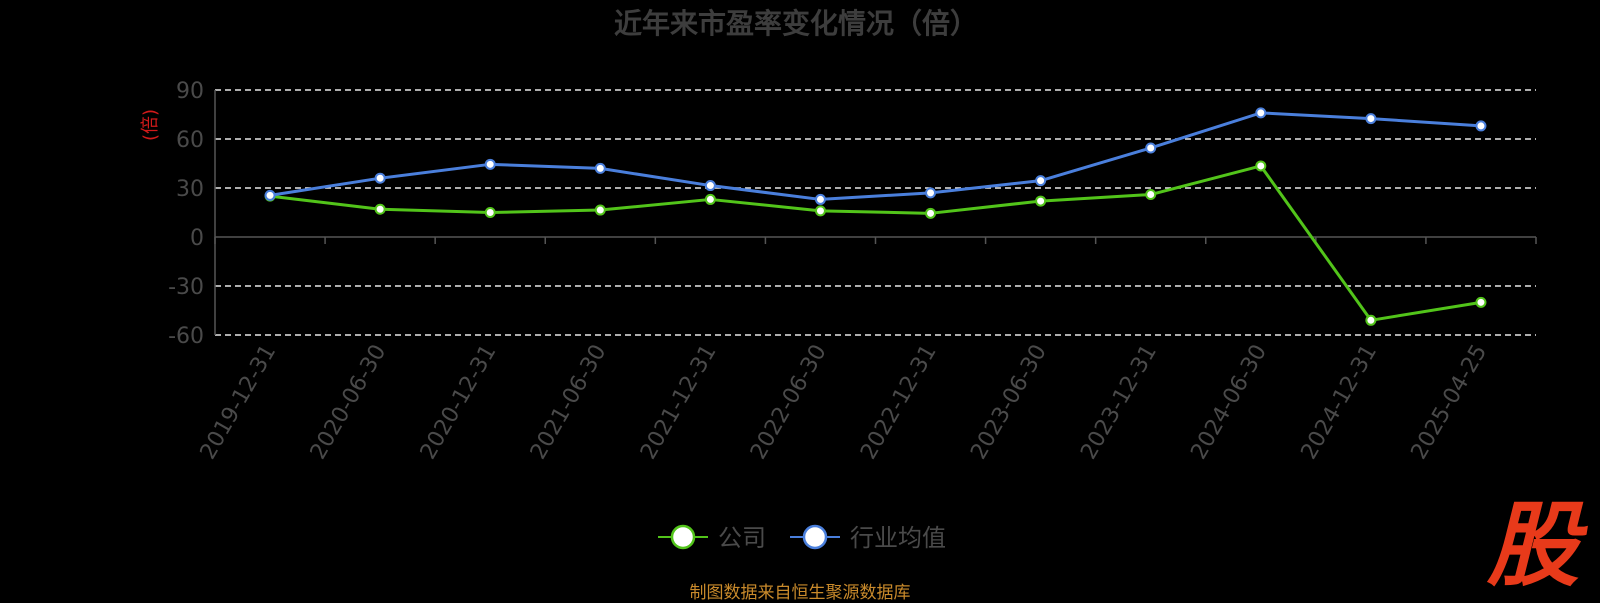 This screenshot has height=603, width=1600. What do you see at coordinates (898, 538) in the screenshot?
I see `legend-label: 行业均值` at bounding box center [898, 538].